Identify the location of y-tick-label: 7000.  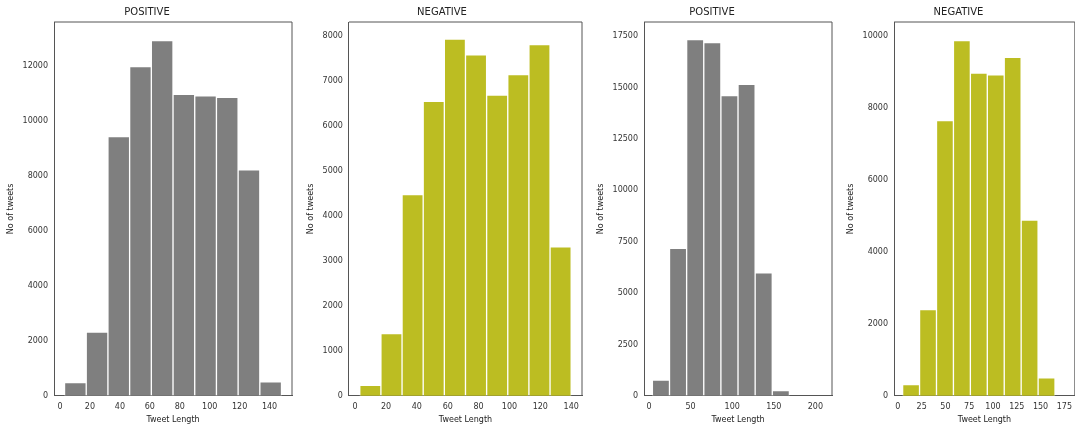
(332, 80).